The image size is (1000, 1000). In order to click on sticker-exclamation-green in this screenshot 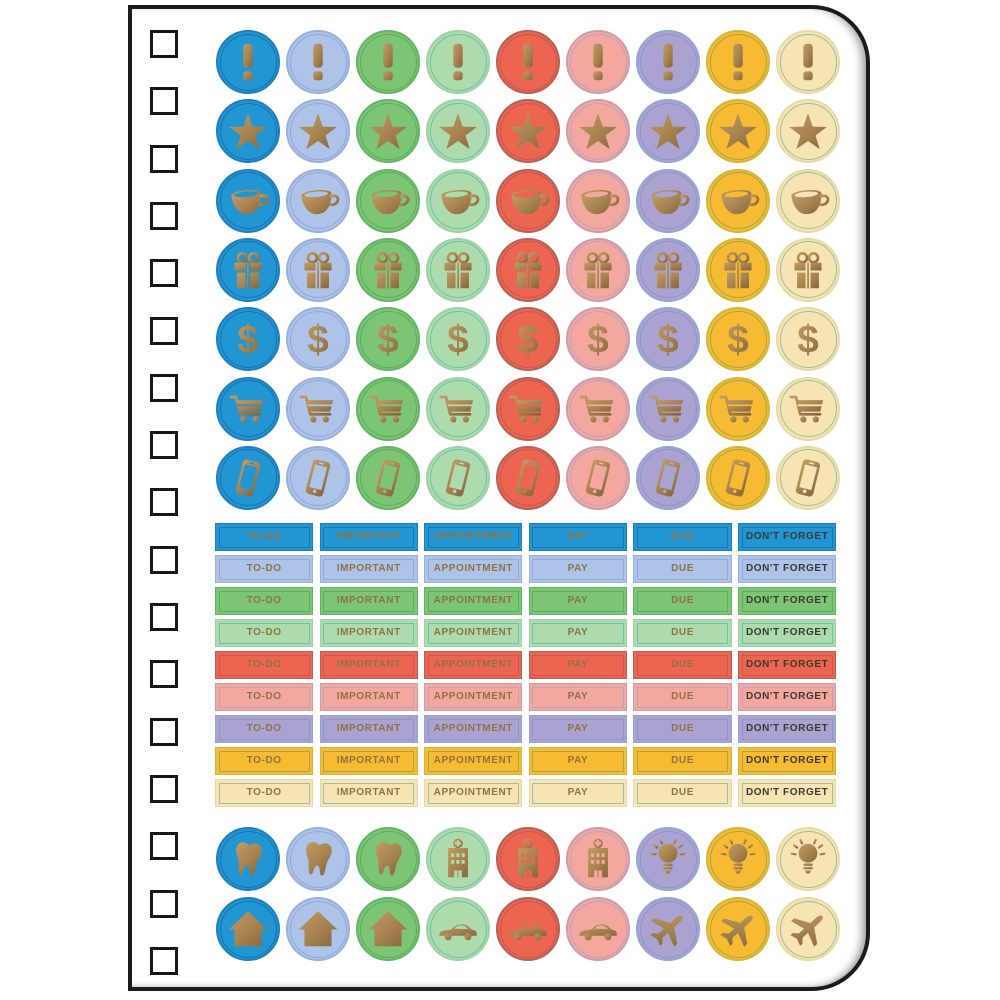, I will do `click(388, 62)`.